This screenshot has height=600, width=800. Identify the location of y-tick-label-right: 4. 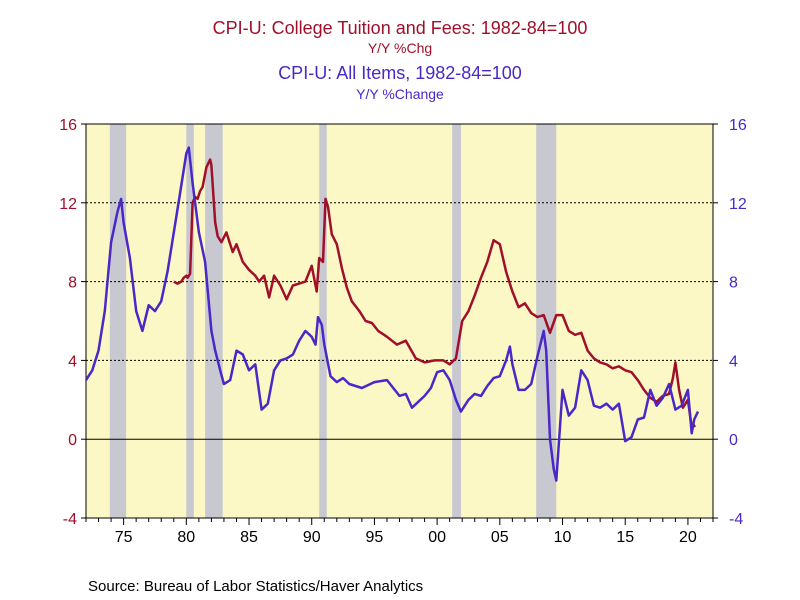
(733, 361).